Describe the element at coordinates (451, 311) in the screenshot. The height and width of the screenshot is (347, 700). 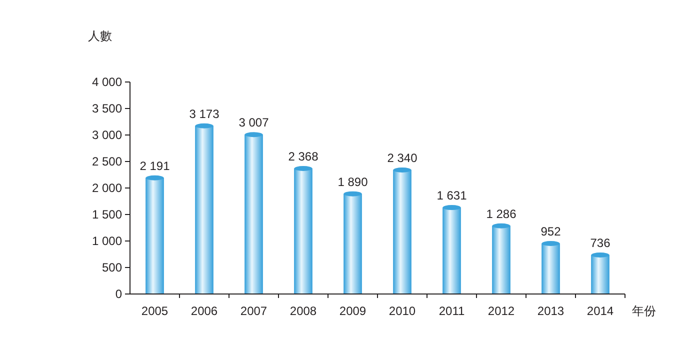
I see `x-tick-label: 2011` at that location.